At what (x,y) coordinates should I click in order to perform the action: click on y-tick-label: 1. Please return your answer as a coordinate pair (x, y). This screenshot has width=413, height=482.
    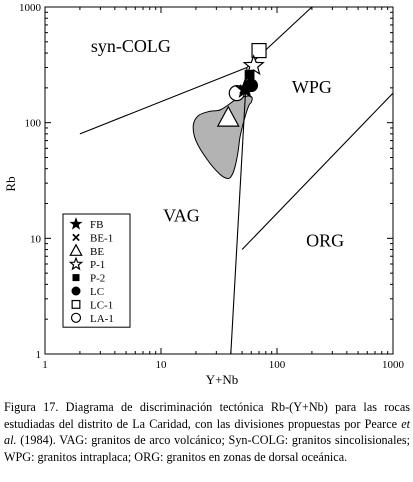
    Looking at the image, I should click on (39, 355).